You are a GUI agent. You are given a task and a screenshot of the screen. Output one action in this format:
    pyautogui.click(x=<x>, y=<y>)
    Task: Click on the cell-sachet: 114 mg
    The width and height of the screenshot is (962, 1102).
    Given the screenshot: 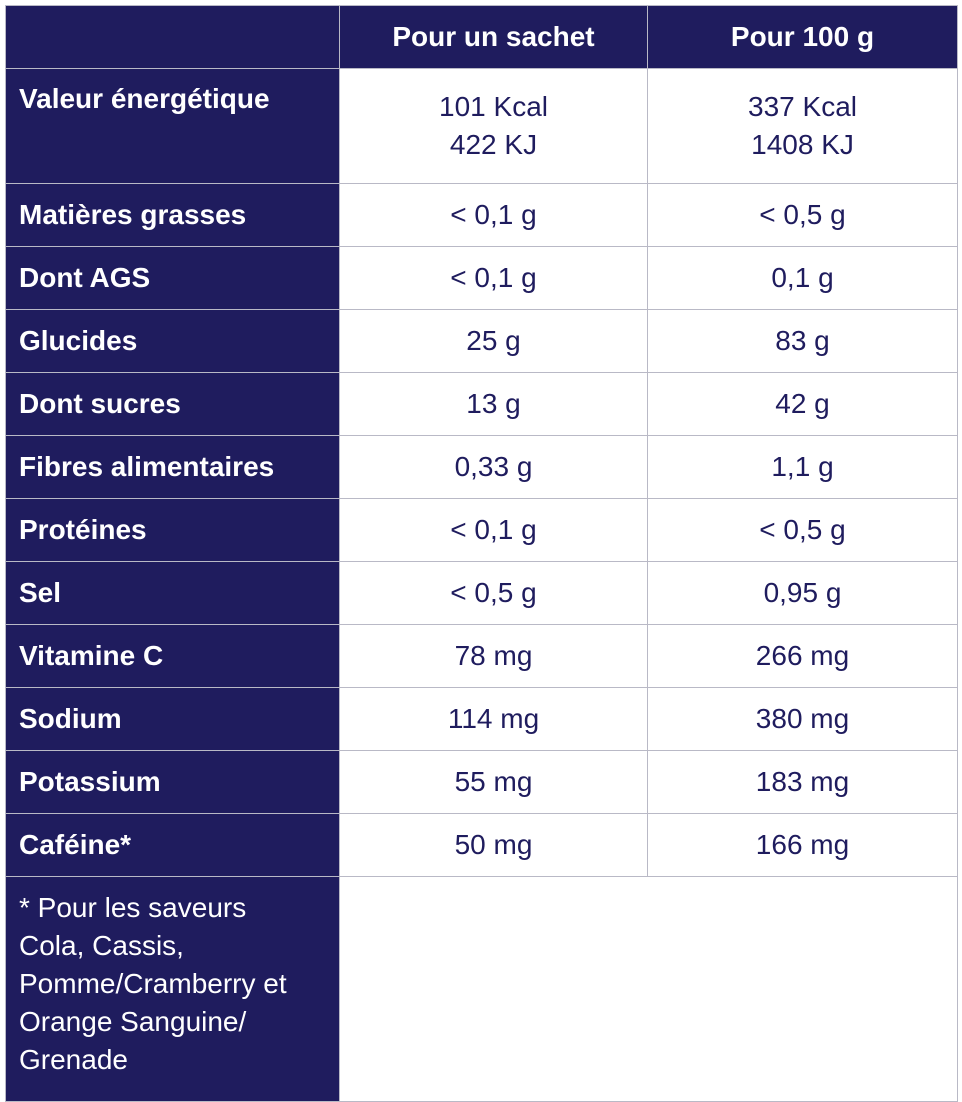 What is the action you would take?
    pyautogui.click(x=493, y=719)
    